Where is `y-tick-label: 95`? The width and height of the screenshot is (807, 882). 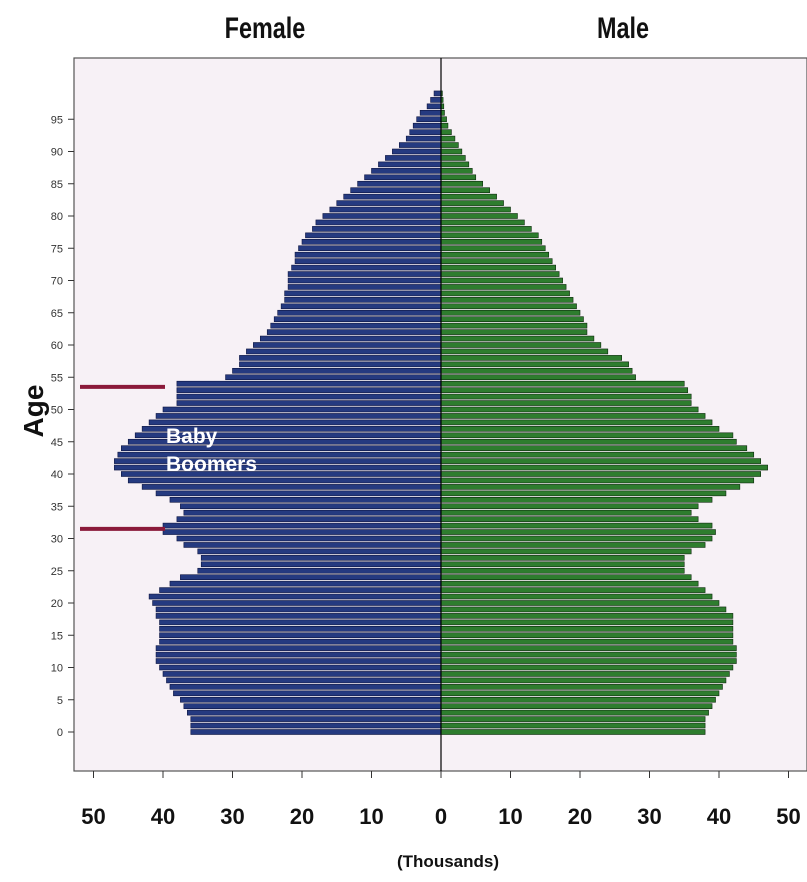
y-tick-label: 95 is located at coordinates (57, 120).